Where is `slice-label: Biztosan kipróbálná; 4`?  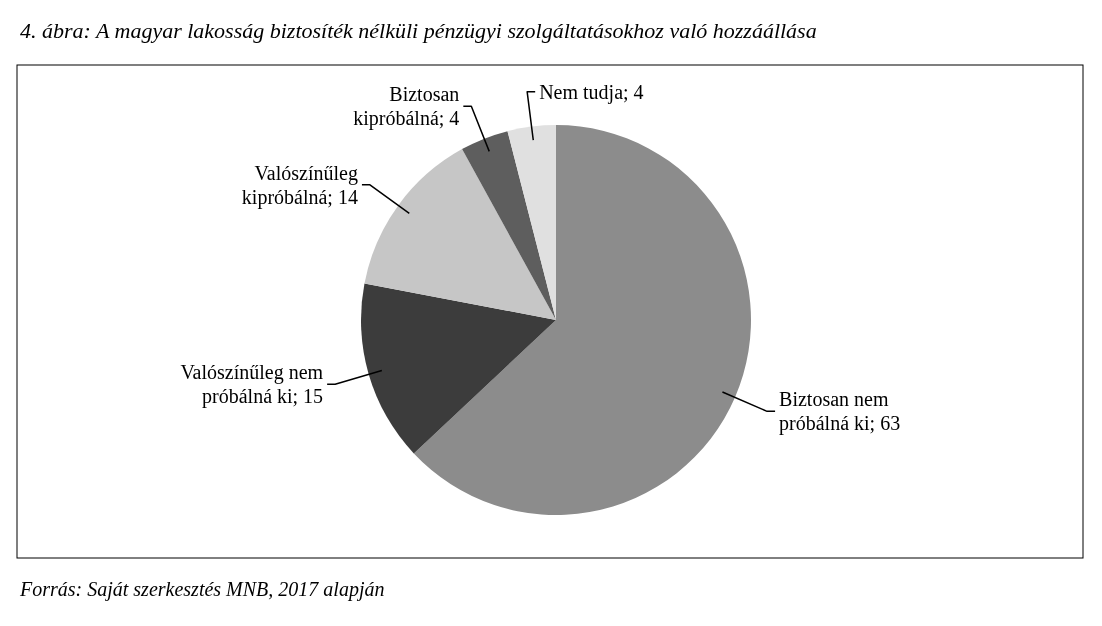 slice-label: Biztosan kipróbálná; 4 is located at coordinates (406, 107).